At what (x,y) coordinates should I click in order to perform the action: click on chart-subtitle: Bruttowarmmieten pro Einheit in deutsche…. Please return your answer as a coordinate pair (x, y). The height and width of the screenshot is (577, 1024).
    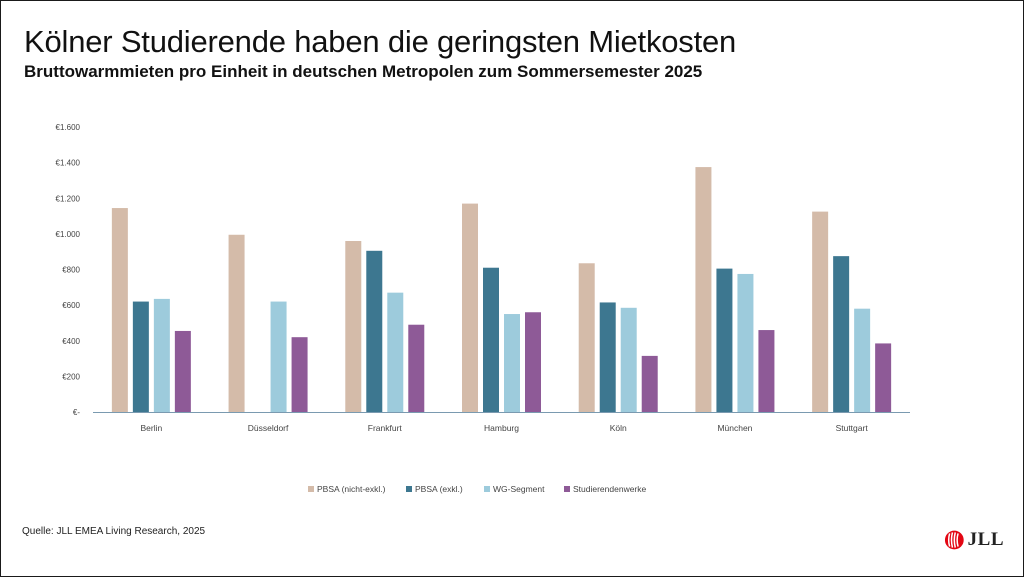
    Looking at the image, I should click on (363, 71).